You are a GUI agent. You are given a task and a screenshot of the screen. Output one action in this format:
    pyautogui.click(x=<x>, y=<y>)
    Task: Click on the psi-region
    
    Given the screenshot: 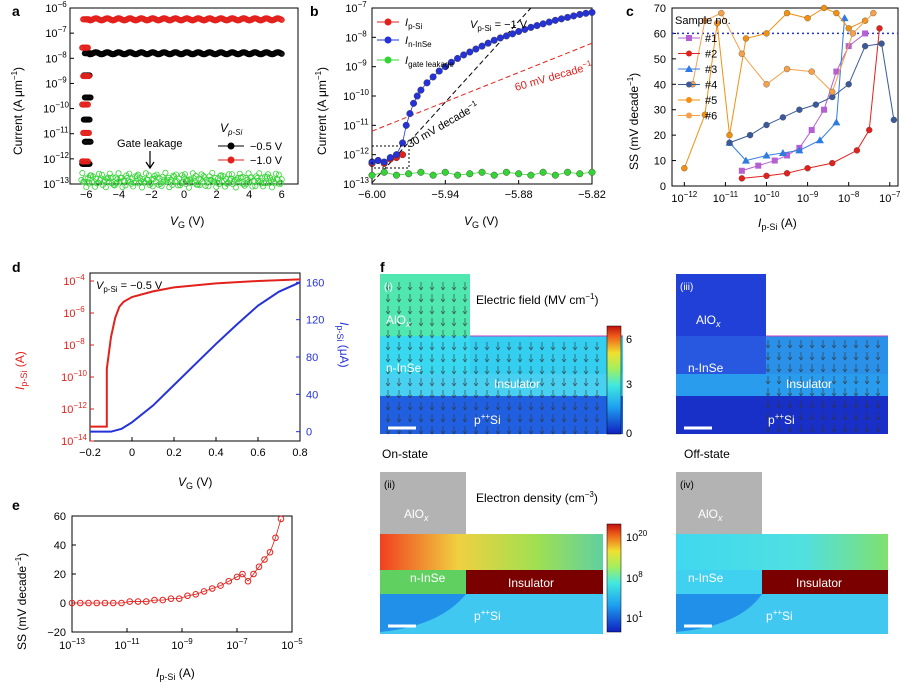 What is the action you would take?
    pyautogui.click(x=501, y=415)
    